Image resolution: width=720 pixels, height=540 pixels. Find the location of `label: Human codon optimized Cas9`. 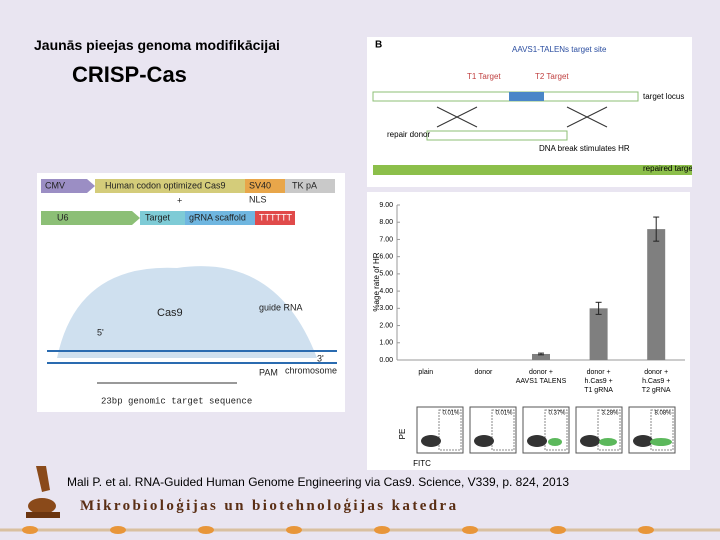

label: Human codon optimized Cas9 is located at coordinates (165, 185).